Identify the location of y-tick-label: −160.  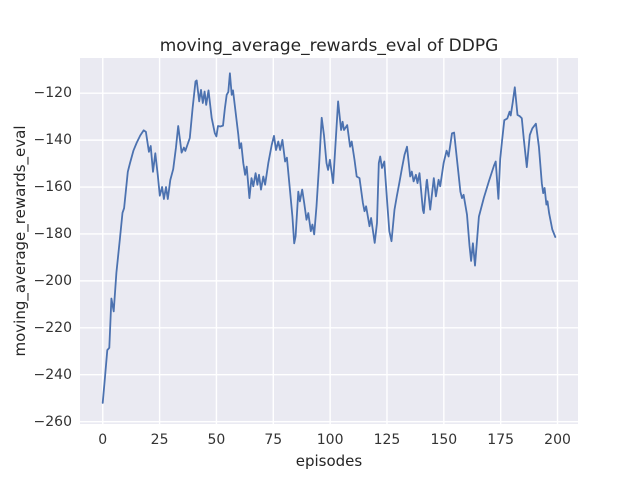
(52, 187).